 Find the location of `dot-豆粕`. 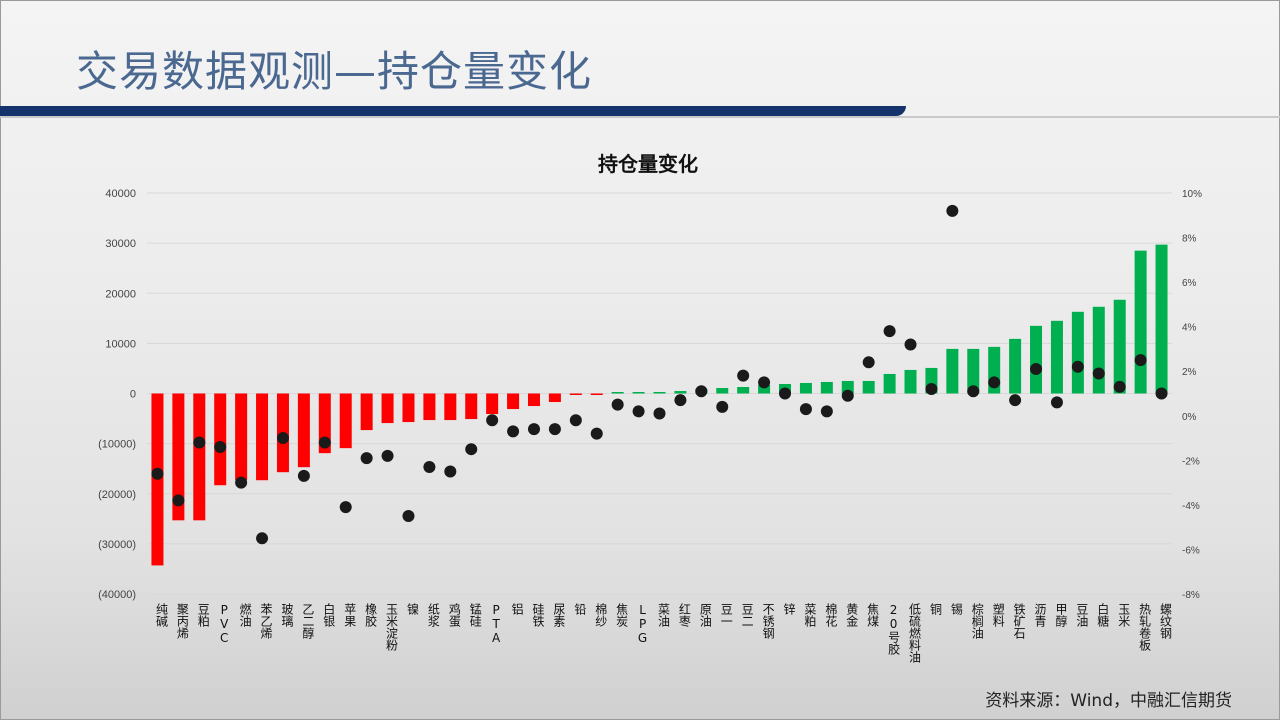

dot-豆粕 is located at coordinates (199, 442).